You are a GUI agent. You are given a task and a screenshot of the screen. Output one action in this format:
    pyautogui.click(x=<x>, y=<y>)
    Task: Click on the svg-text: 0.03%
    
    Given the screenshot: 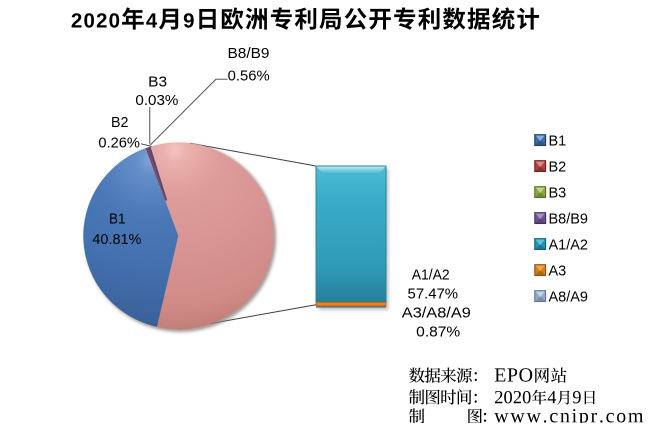 What is the action you would take?
    pyautogui.click(x=156, y=101)
    